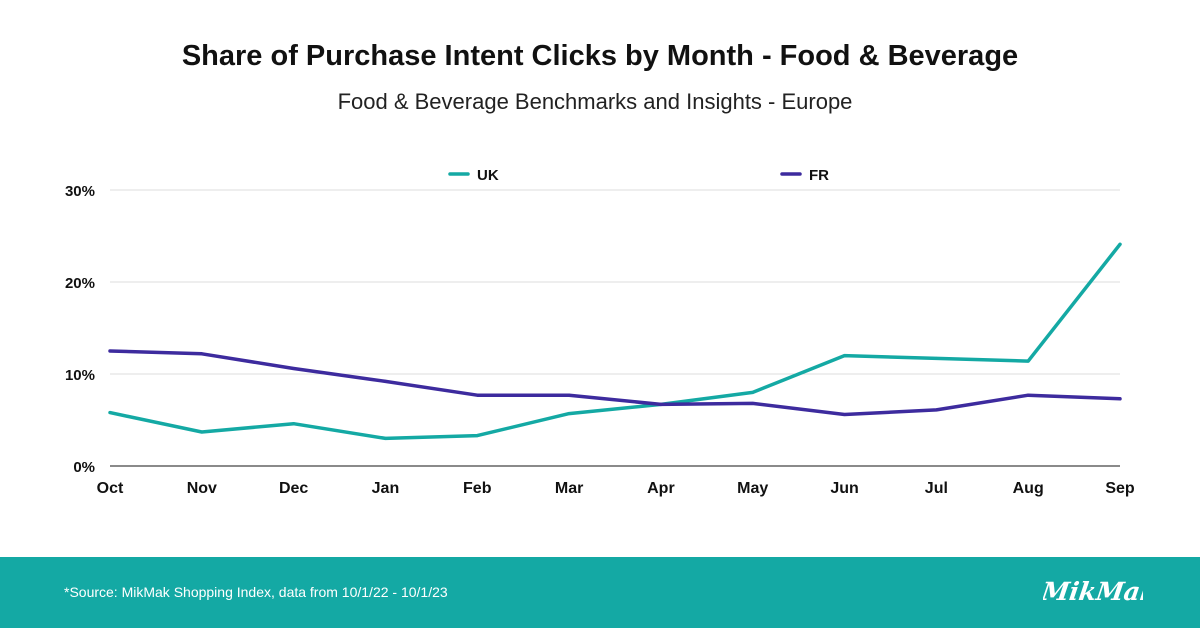 This screenshot has height=628, width=1200. Describe the element at coordinates (80, 329) in the screenshot. I see `y-axis: 0% 10% 20% 30%` at that location.